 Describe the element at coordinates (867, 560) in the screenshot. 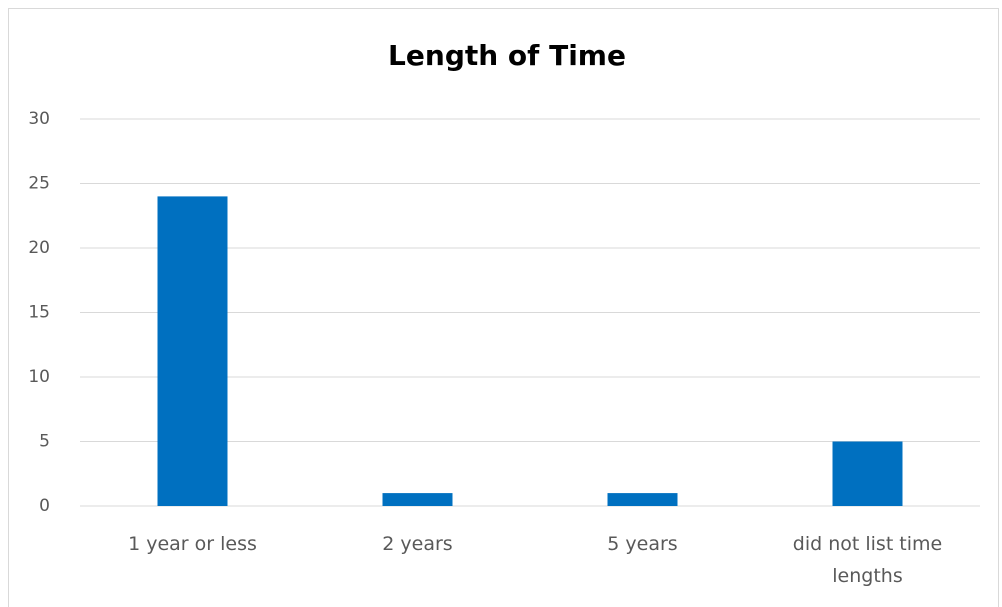

I see `x-tick-label: did not list time lengths` at that location.